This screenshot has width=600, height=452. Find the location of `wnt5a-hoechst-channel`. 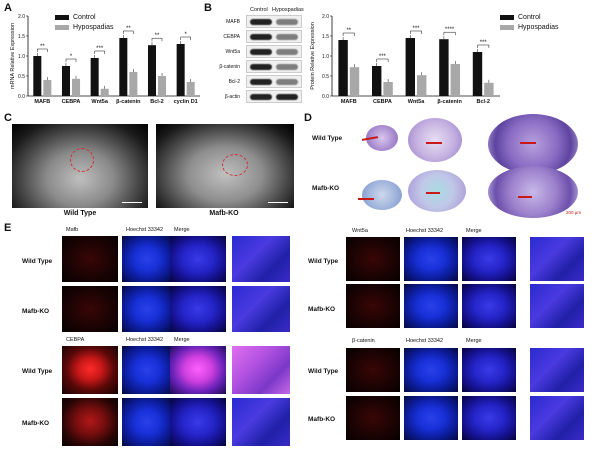

wnt5a-hoechst-channel is located at coordinates (431, 259).